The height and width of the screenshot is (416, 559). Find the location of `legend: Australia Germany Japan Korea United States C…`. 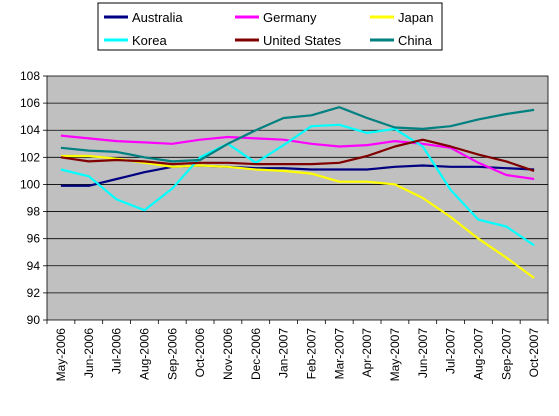

legend: Australia Germany Japan Korea United States C… is located at coordinates (270, 26).